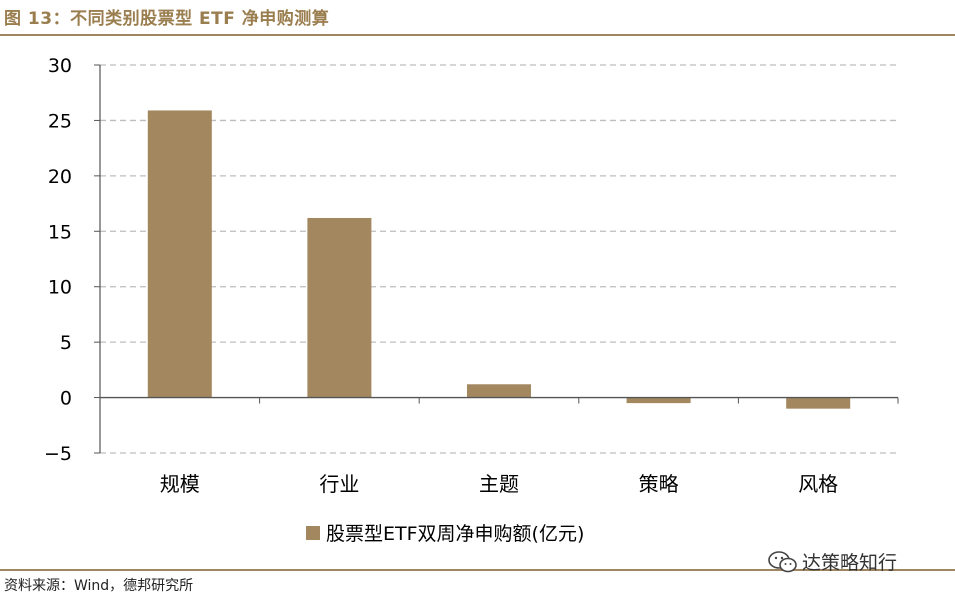 The height and width of the screenshot is (604, 955). What do you see at coordinates (58, 454) in the screenshot?
I see `y-tick-label: −5` at bounding box center [58, 454].